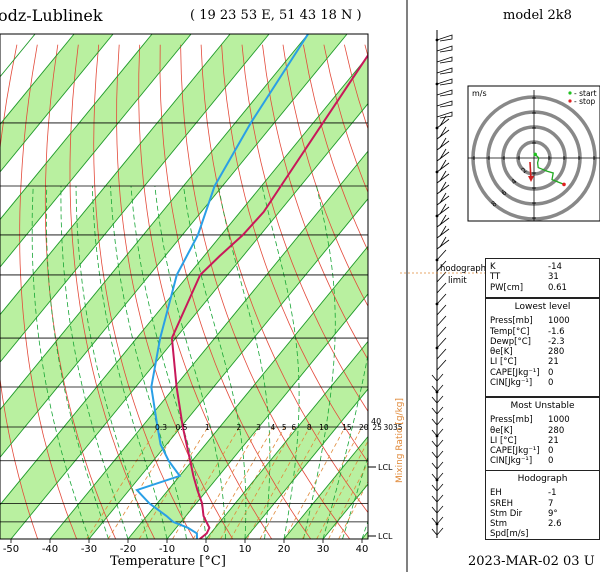  I want to click on hodograph-stop, so click(564, 184).